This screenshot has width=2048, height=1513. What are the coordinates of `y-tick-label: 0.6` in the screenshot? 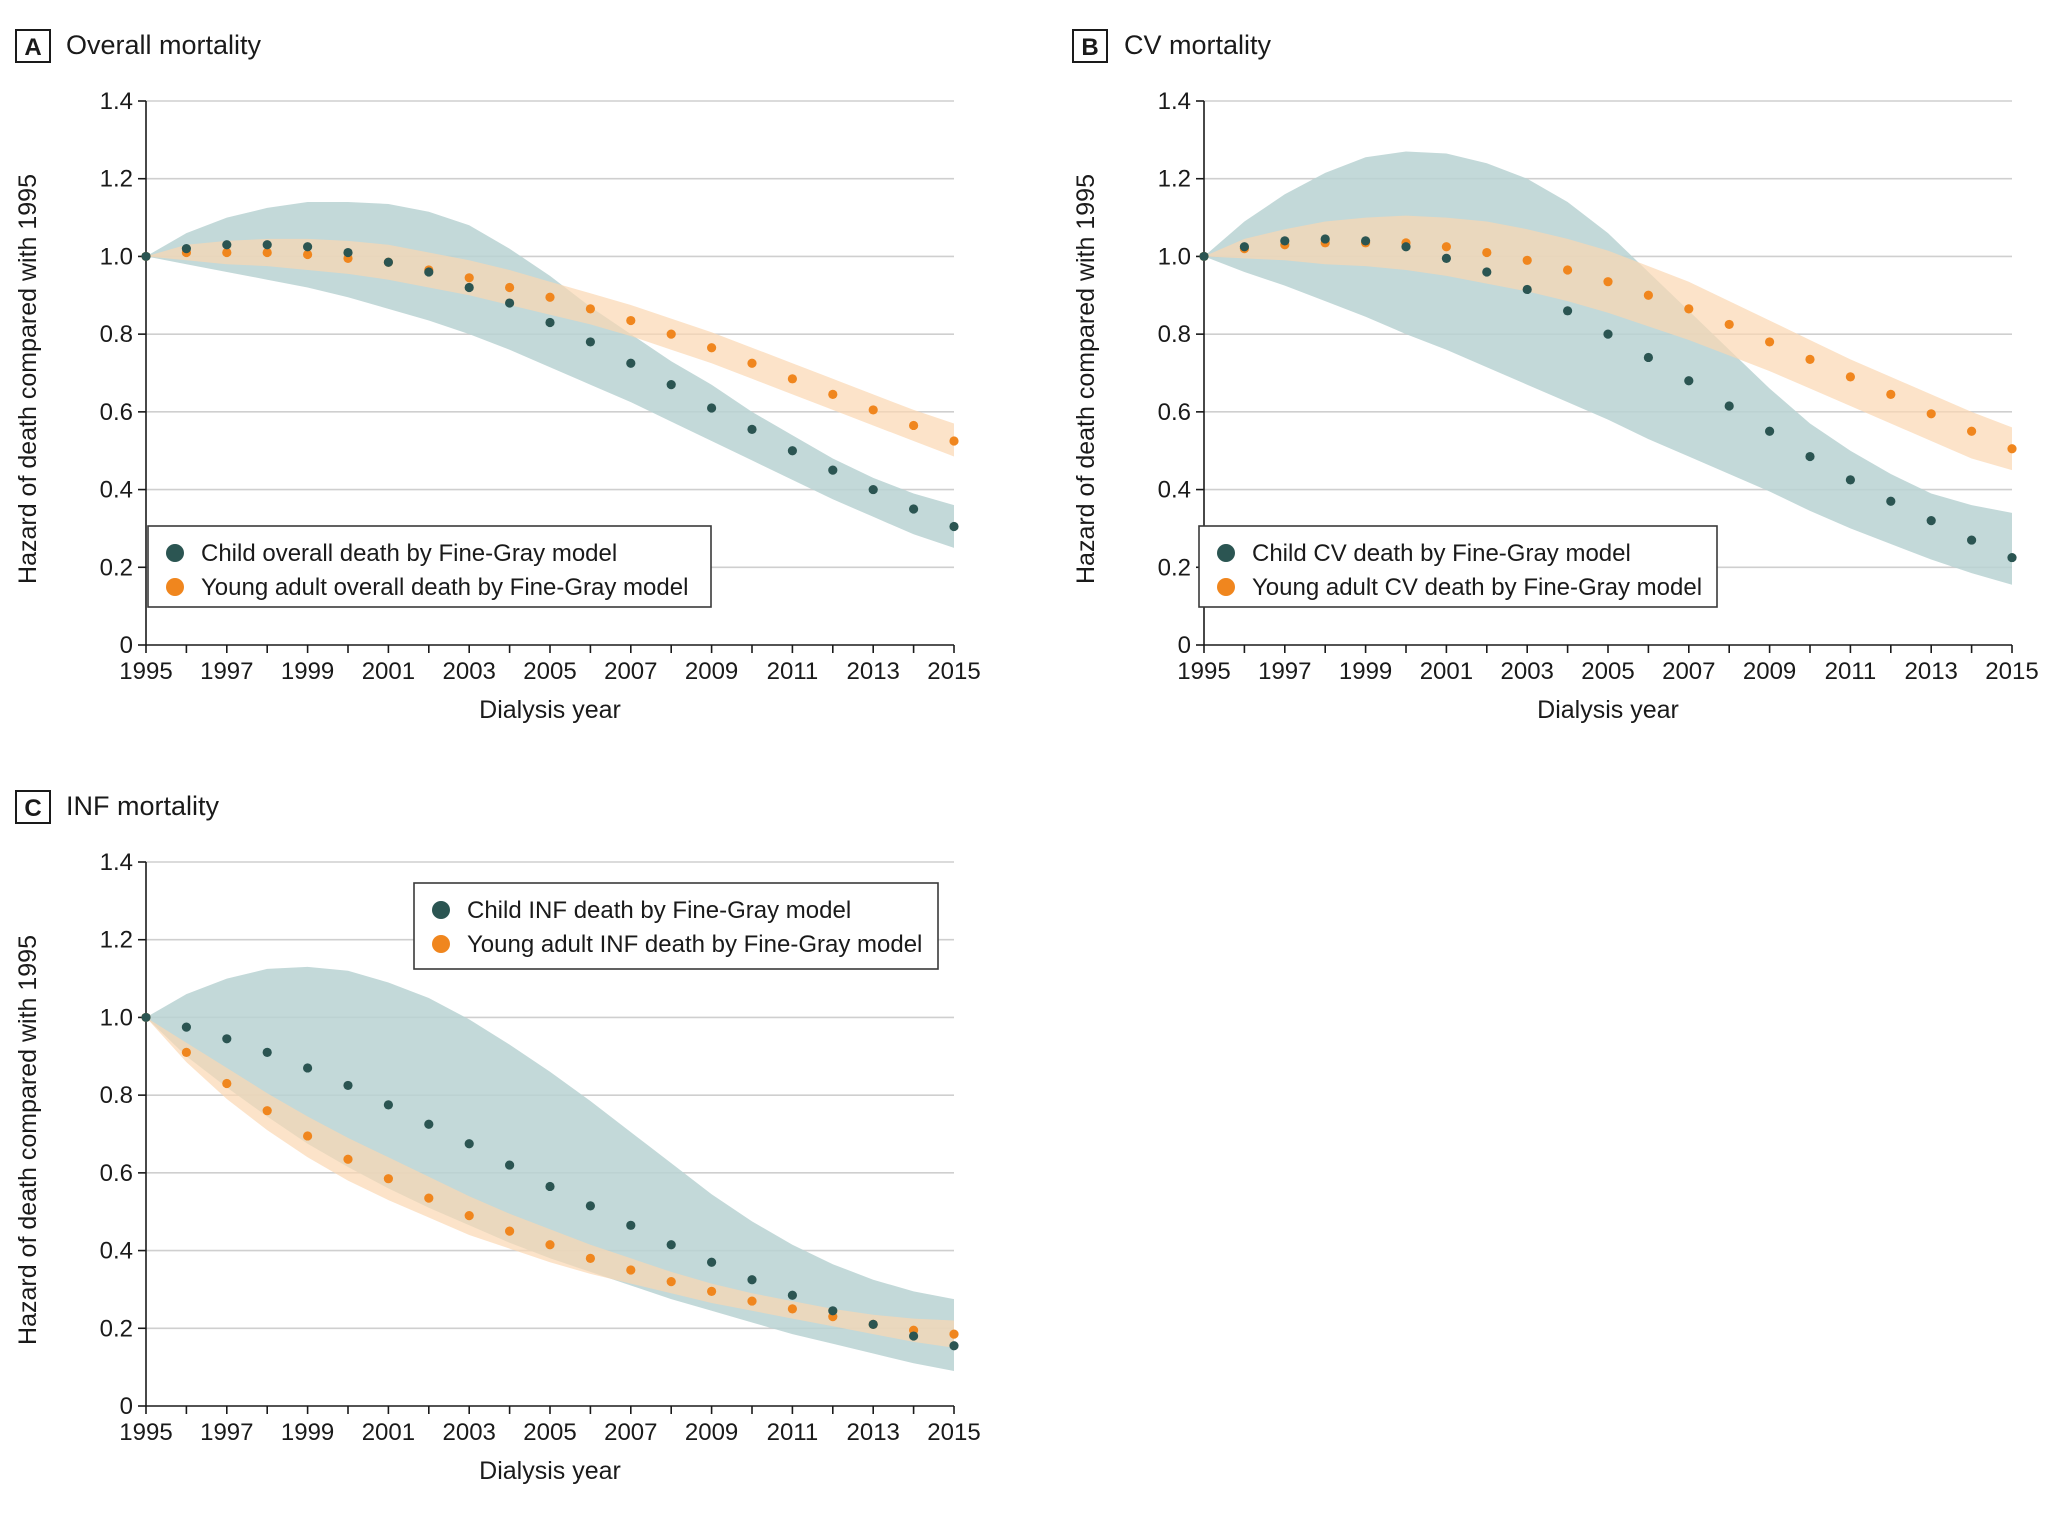 It's located at (116, 1173).